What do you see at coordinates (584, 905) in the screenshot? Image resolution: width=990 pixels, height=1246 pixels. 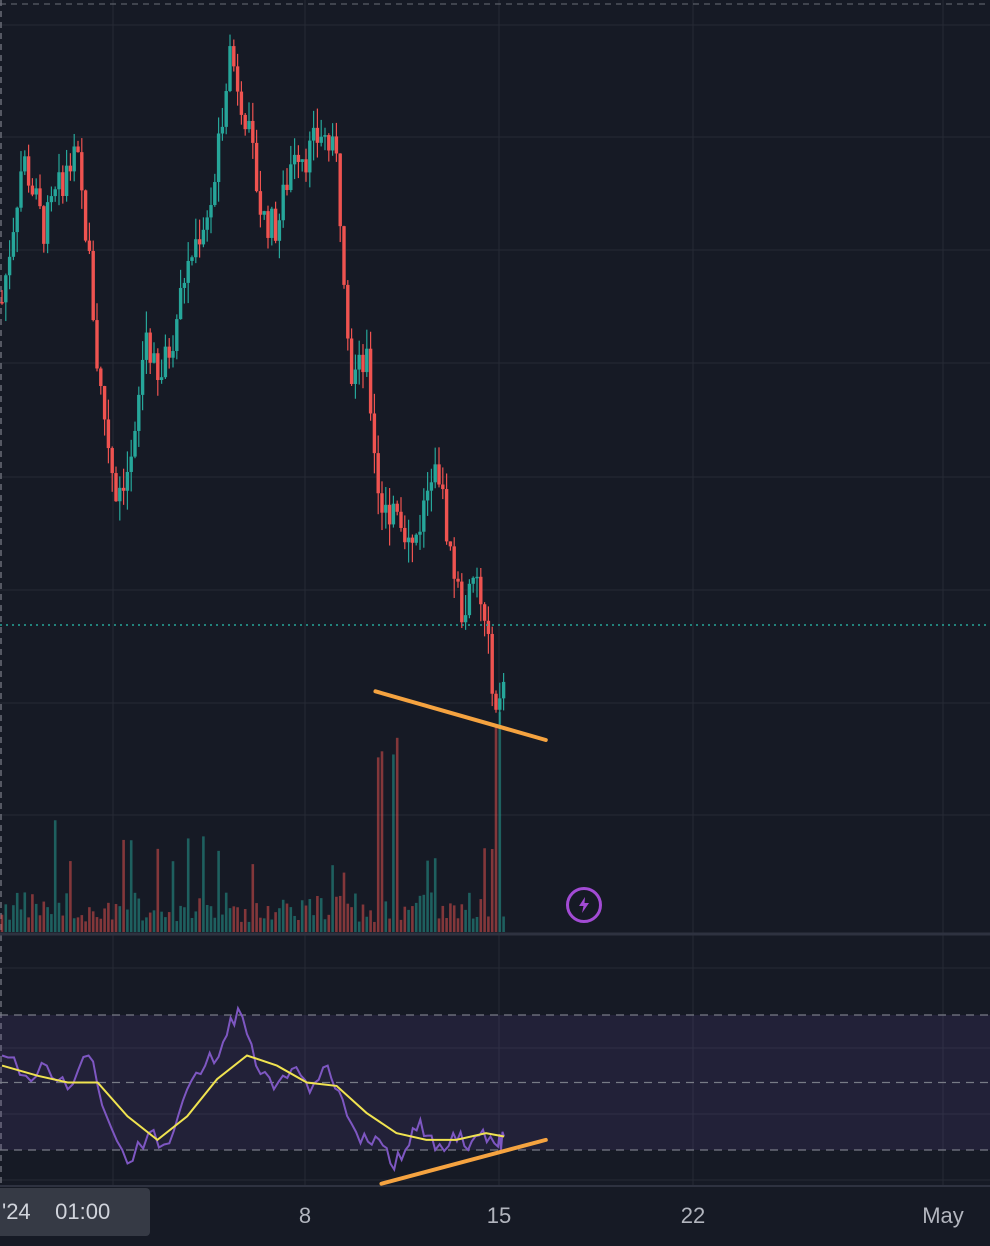 I see `lightning-alert-icon` at bounding box center [584, 905].